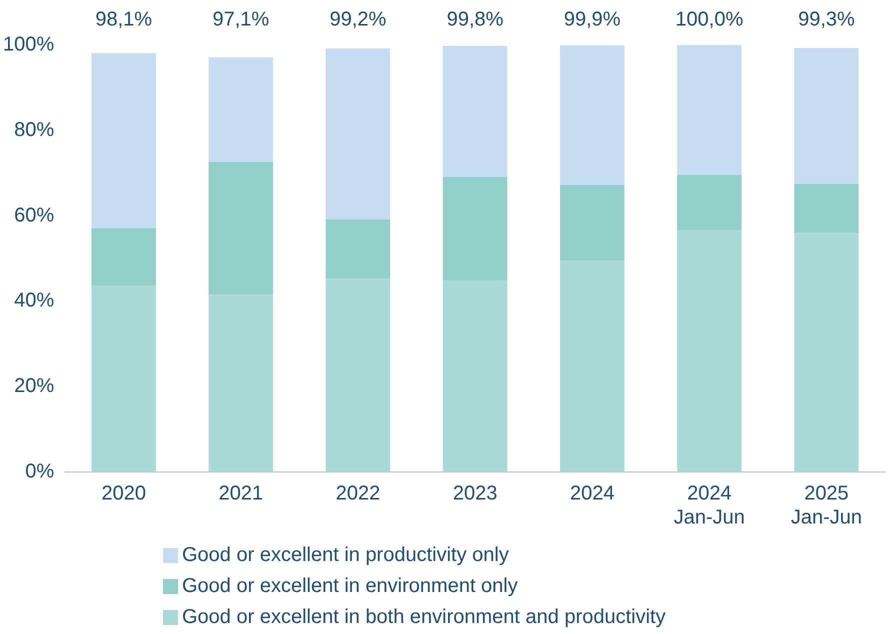  Describe the element at coordinates (709, 19) in the screenshot. I see `total-label: 100,0%` at that location.